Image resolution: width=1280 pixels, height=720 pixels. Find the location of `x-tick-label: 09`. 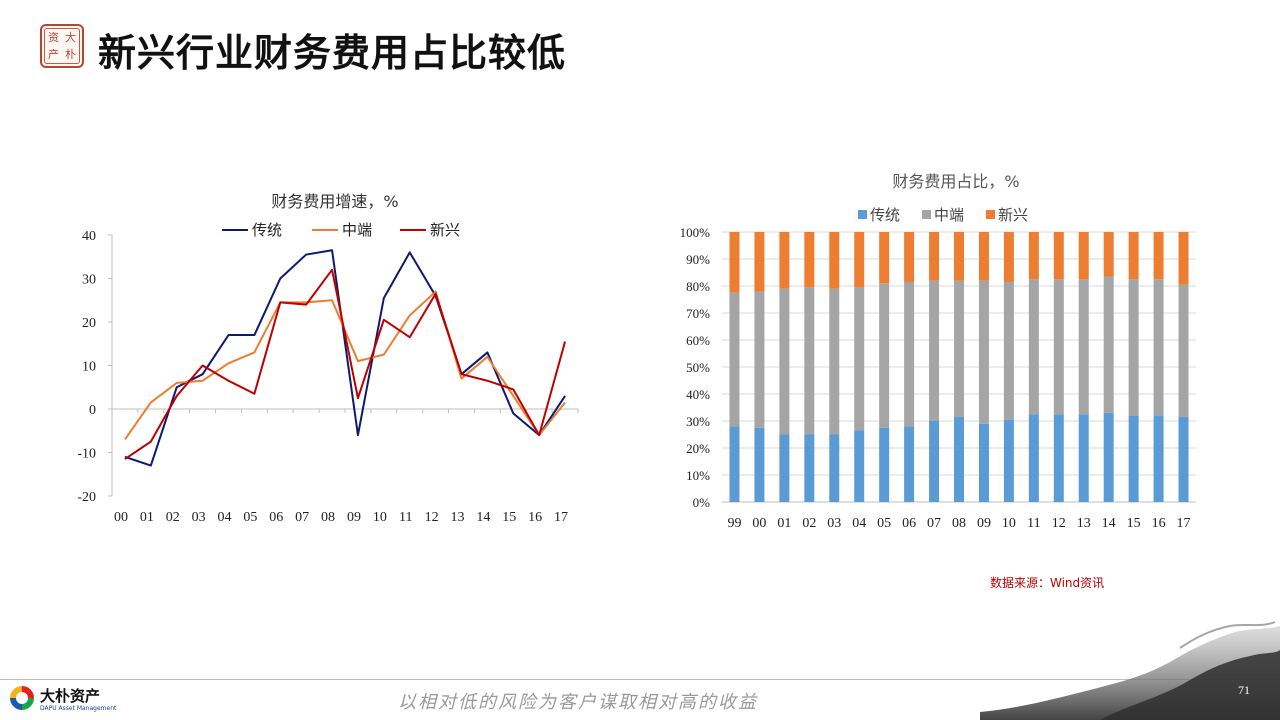

x-tick-label: 09 is located at coordinates (354, 517).